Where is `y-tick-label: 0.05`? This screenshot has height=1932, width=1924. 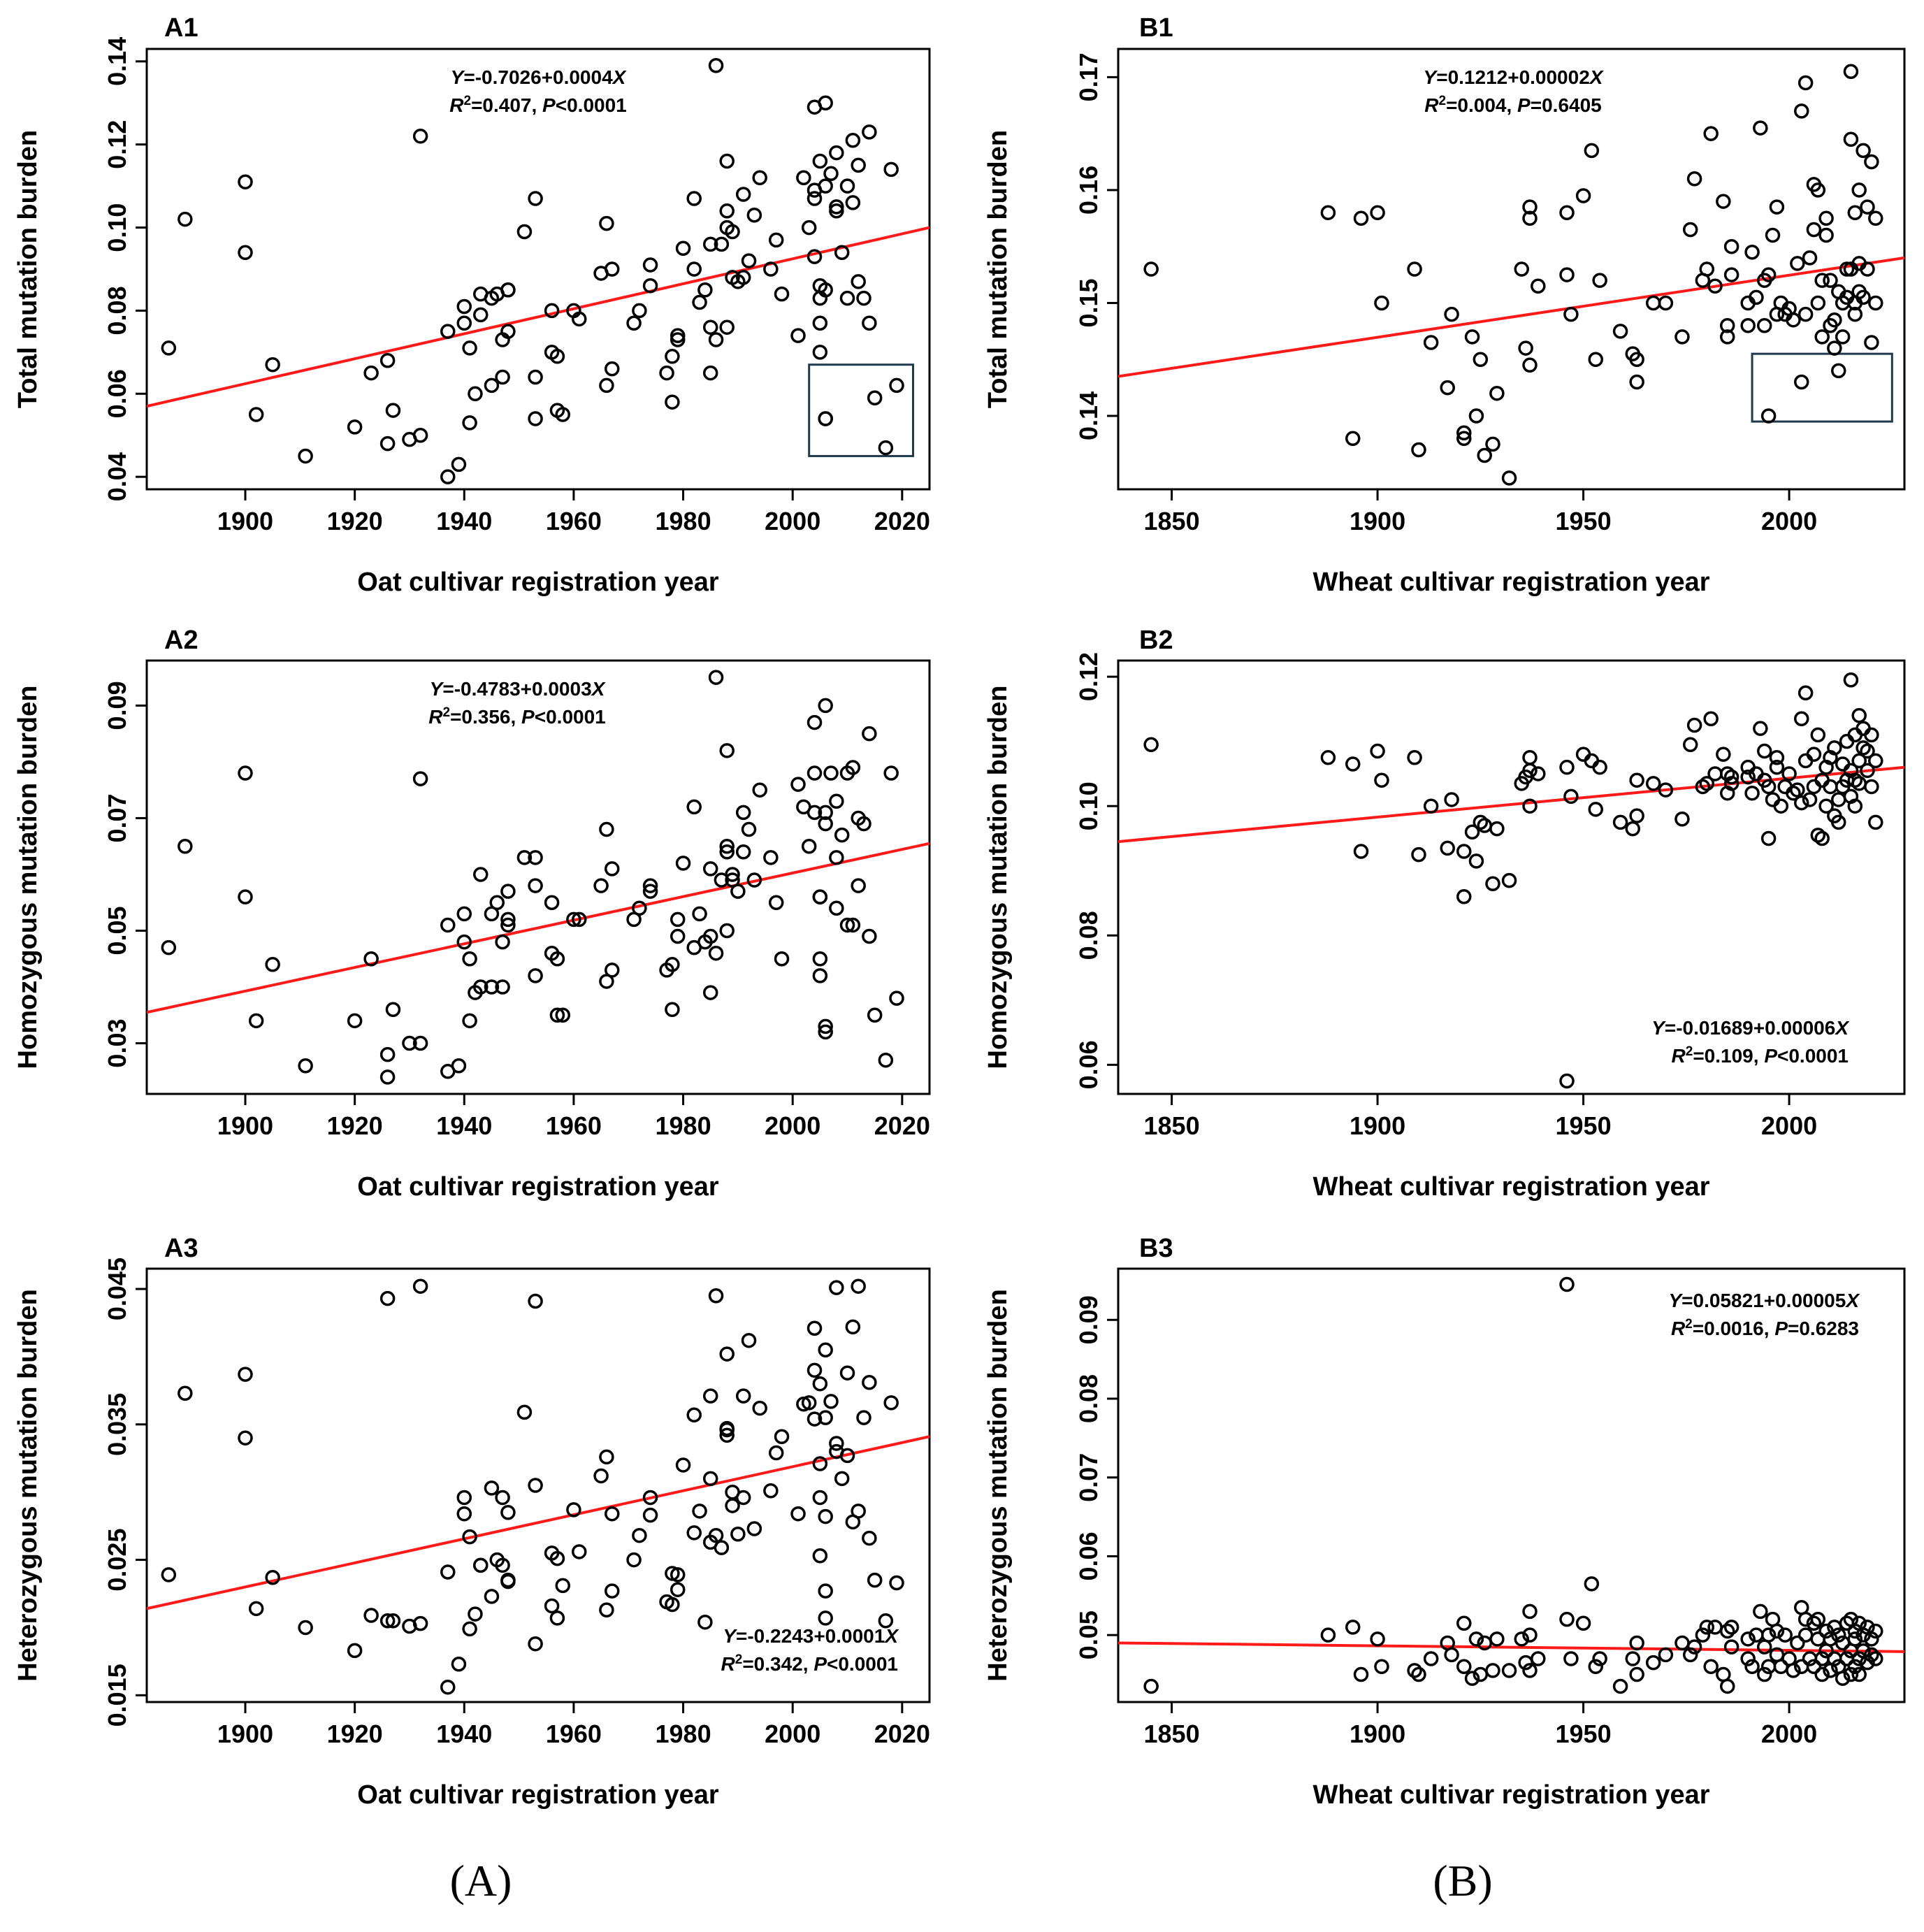
y-tick-label: 0.05 is located at coordinates (117, 931).